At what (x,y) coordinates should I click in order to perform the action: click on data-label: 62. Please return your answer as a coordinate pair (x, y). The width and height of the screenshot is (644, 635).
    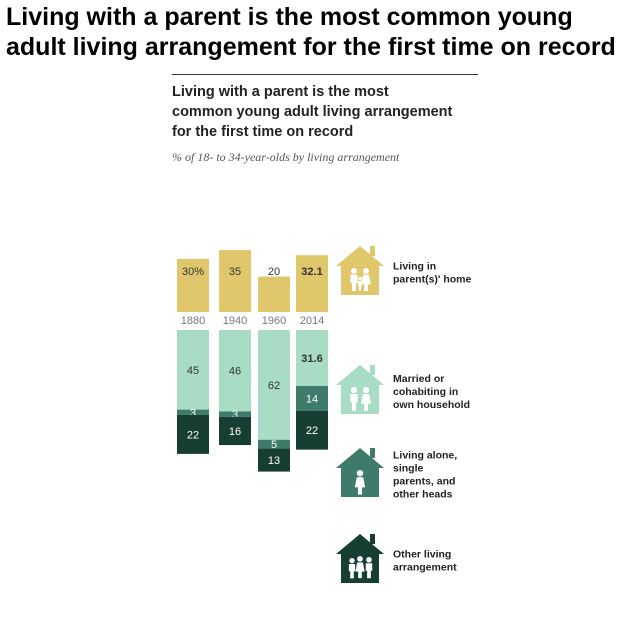
    Looking at the image, I should click on (274, 386).